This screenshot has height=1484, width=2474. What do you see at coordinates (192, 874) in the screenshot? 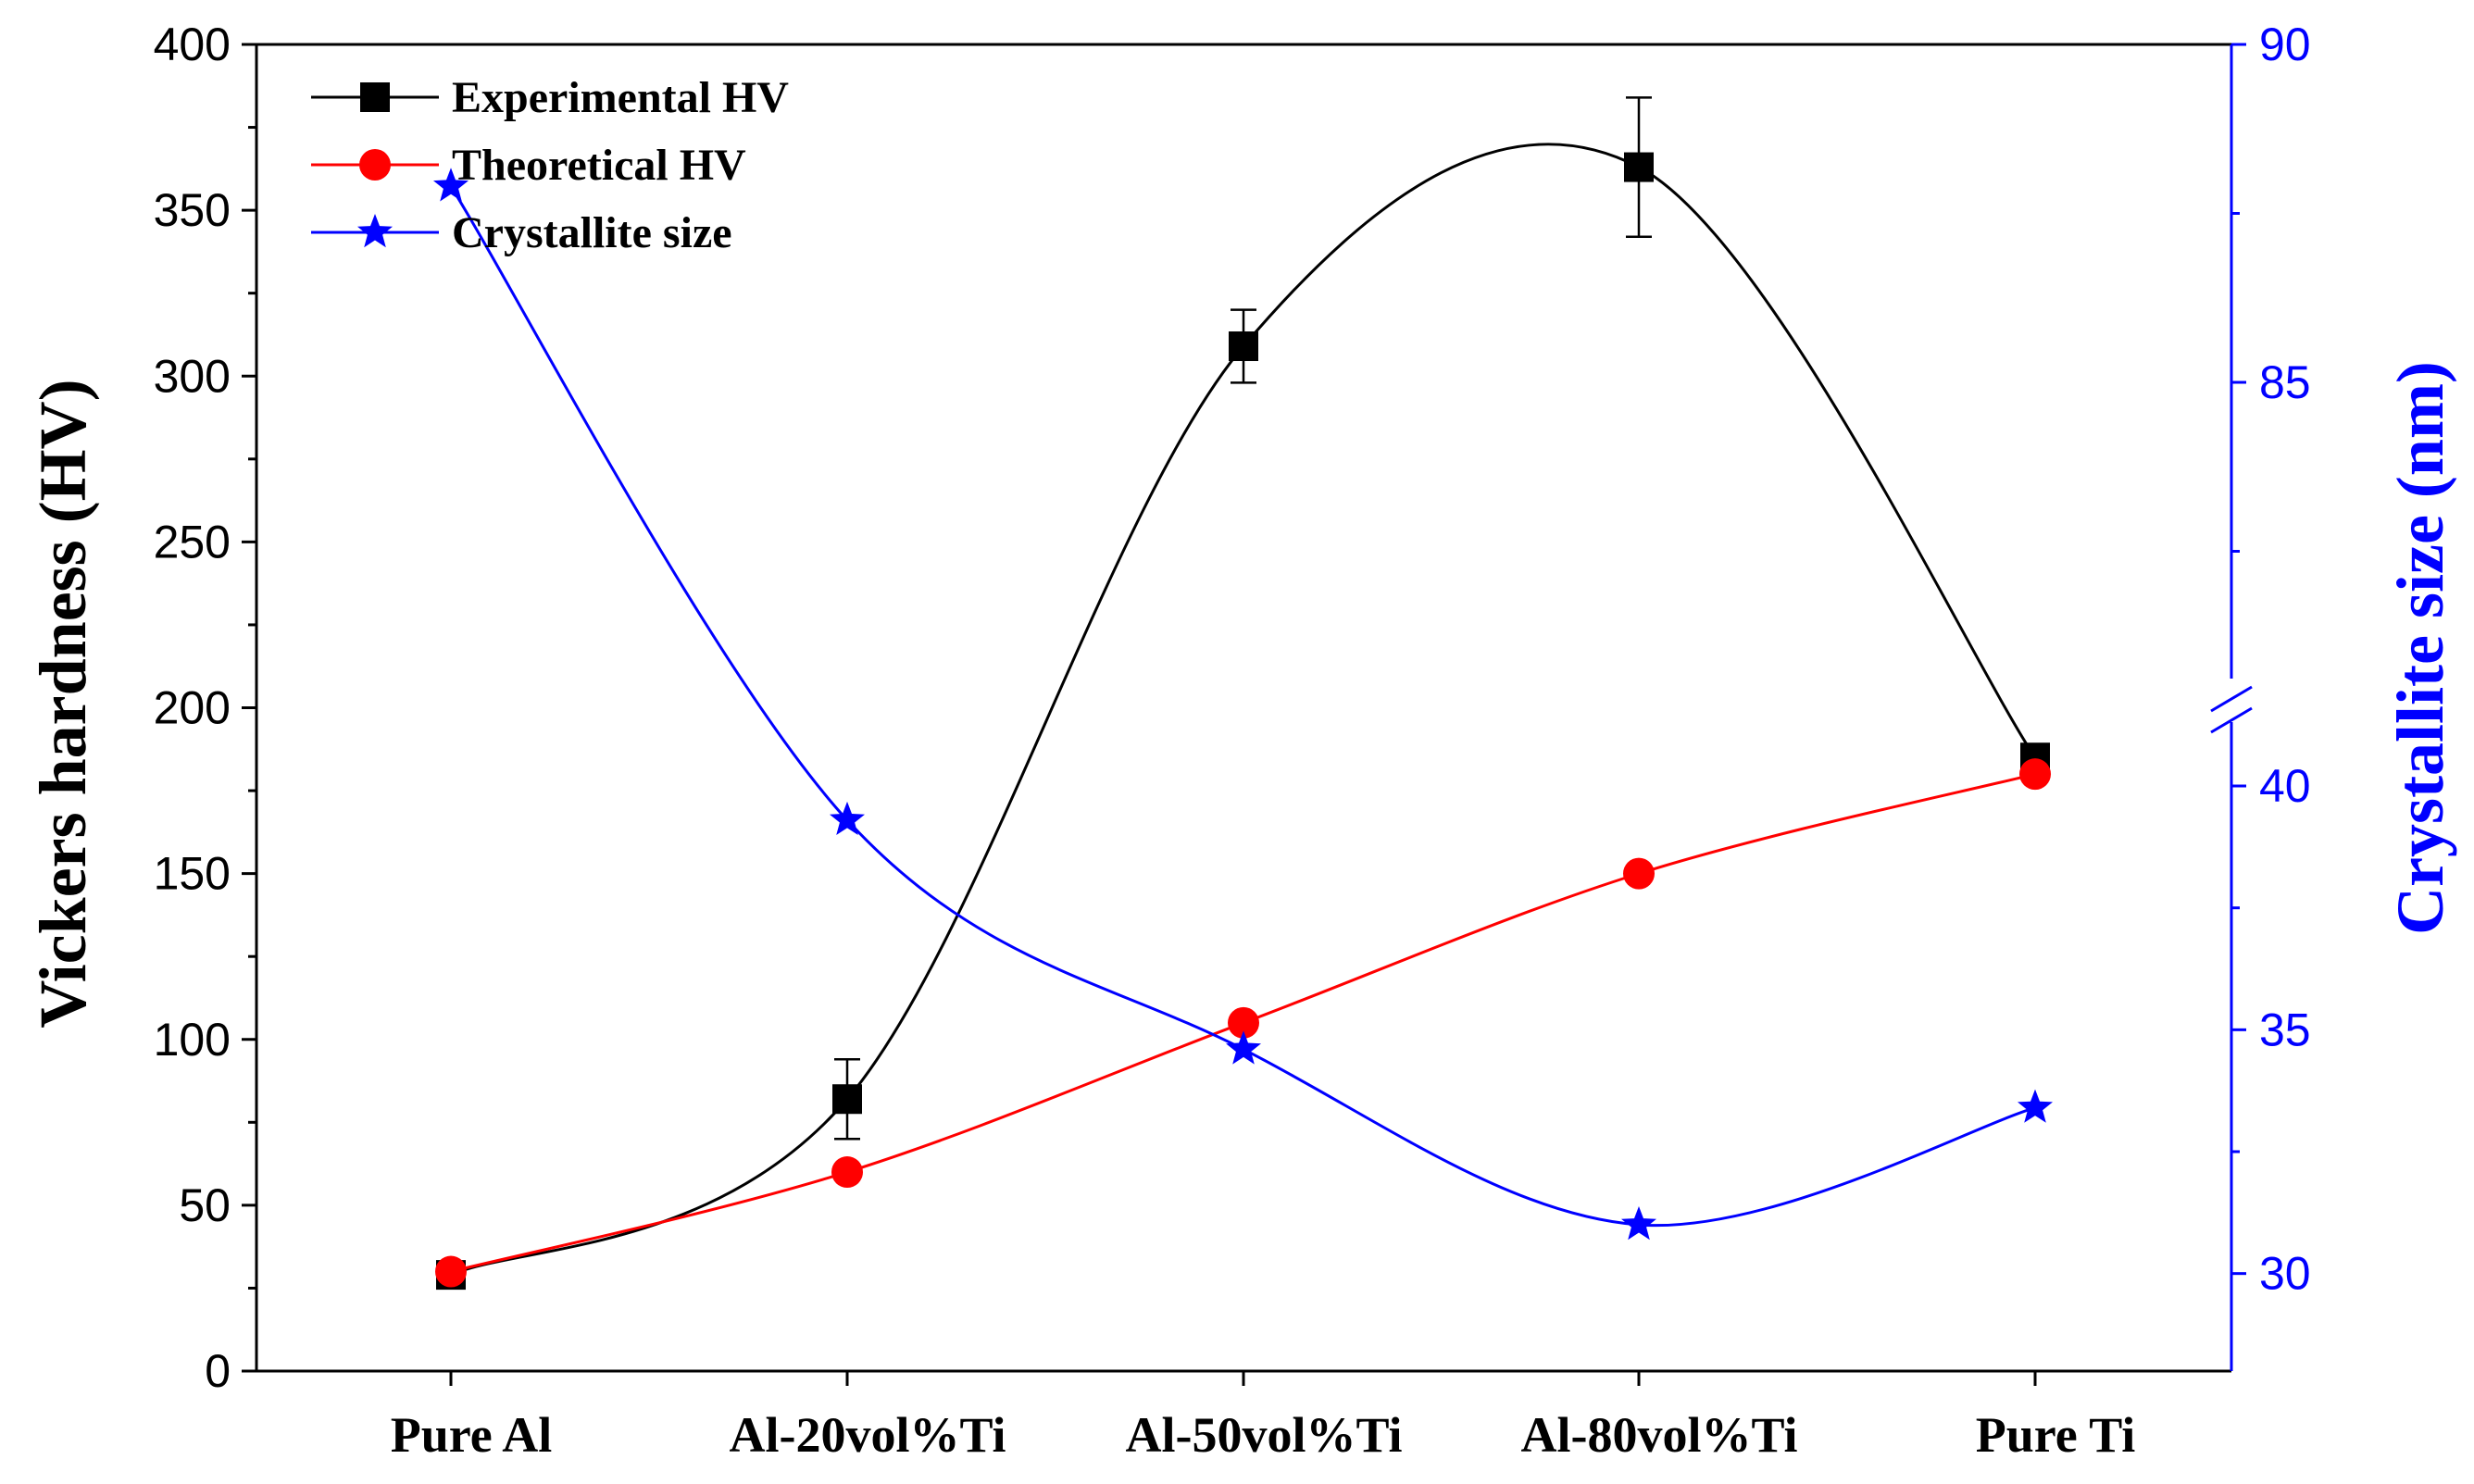
I see `y-left-tick-label: 150` at bounding box center [192, 874].